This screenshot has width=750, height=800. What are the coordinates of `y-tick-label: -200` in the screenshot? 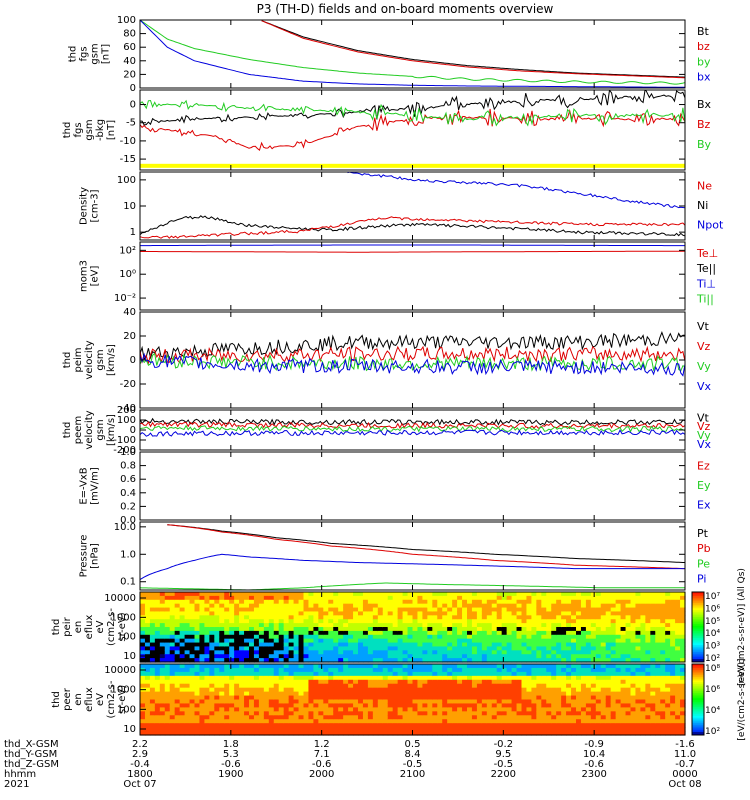 It's located at (124, 450).